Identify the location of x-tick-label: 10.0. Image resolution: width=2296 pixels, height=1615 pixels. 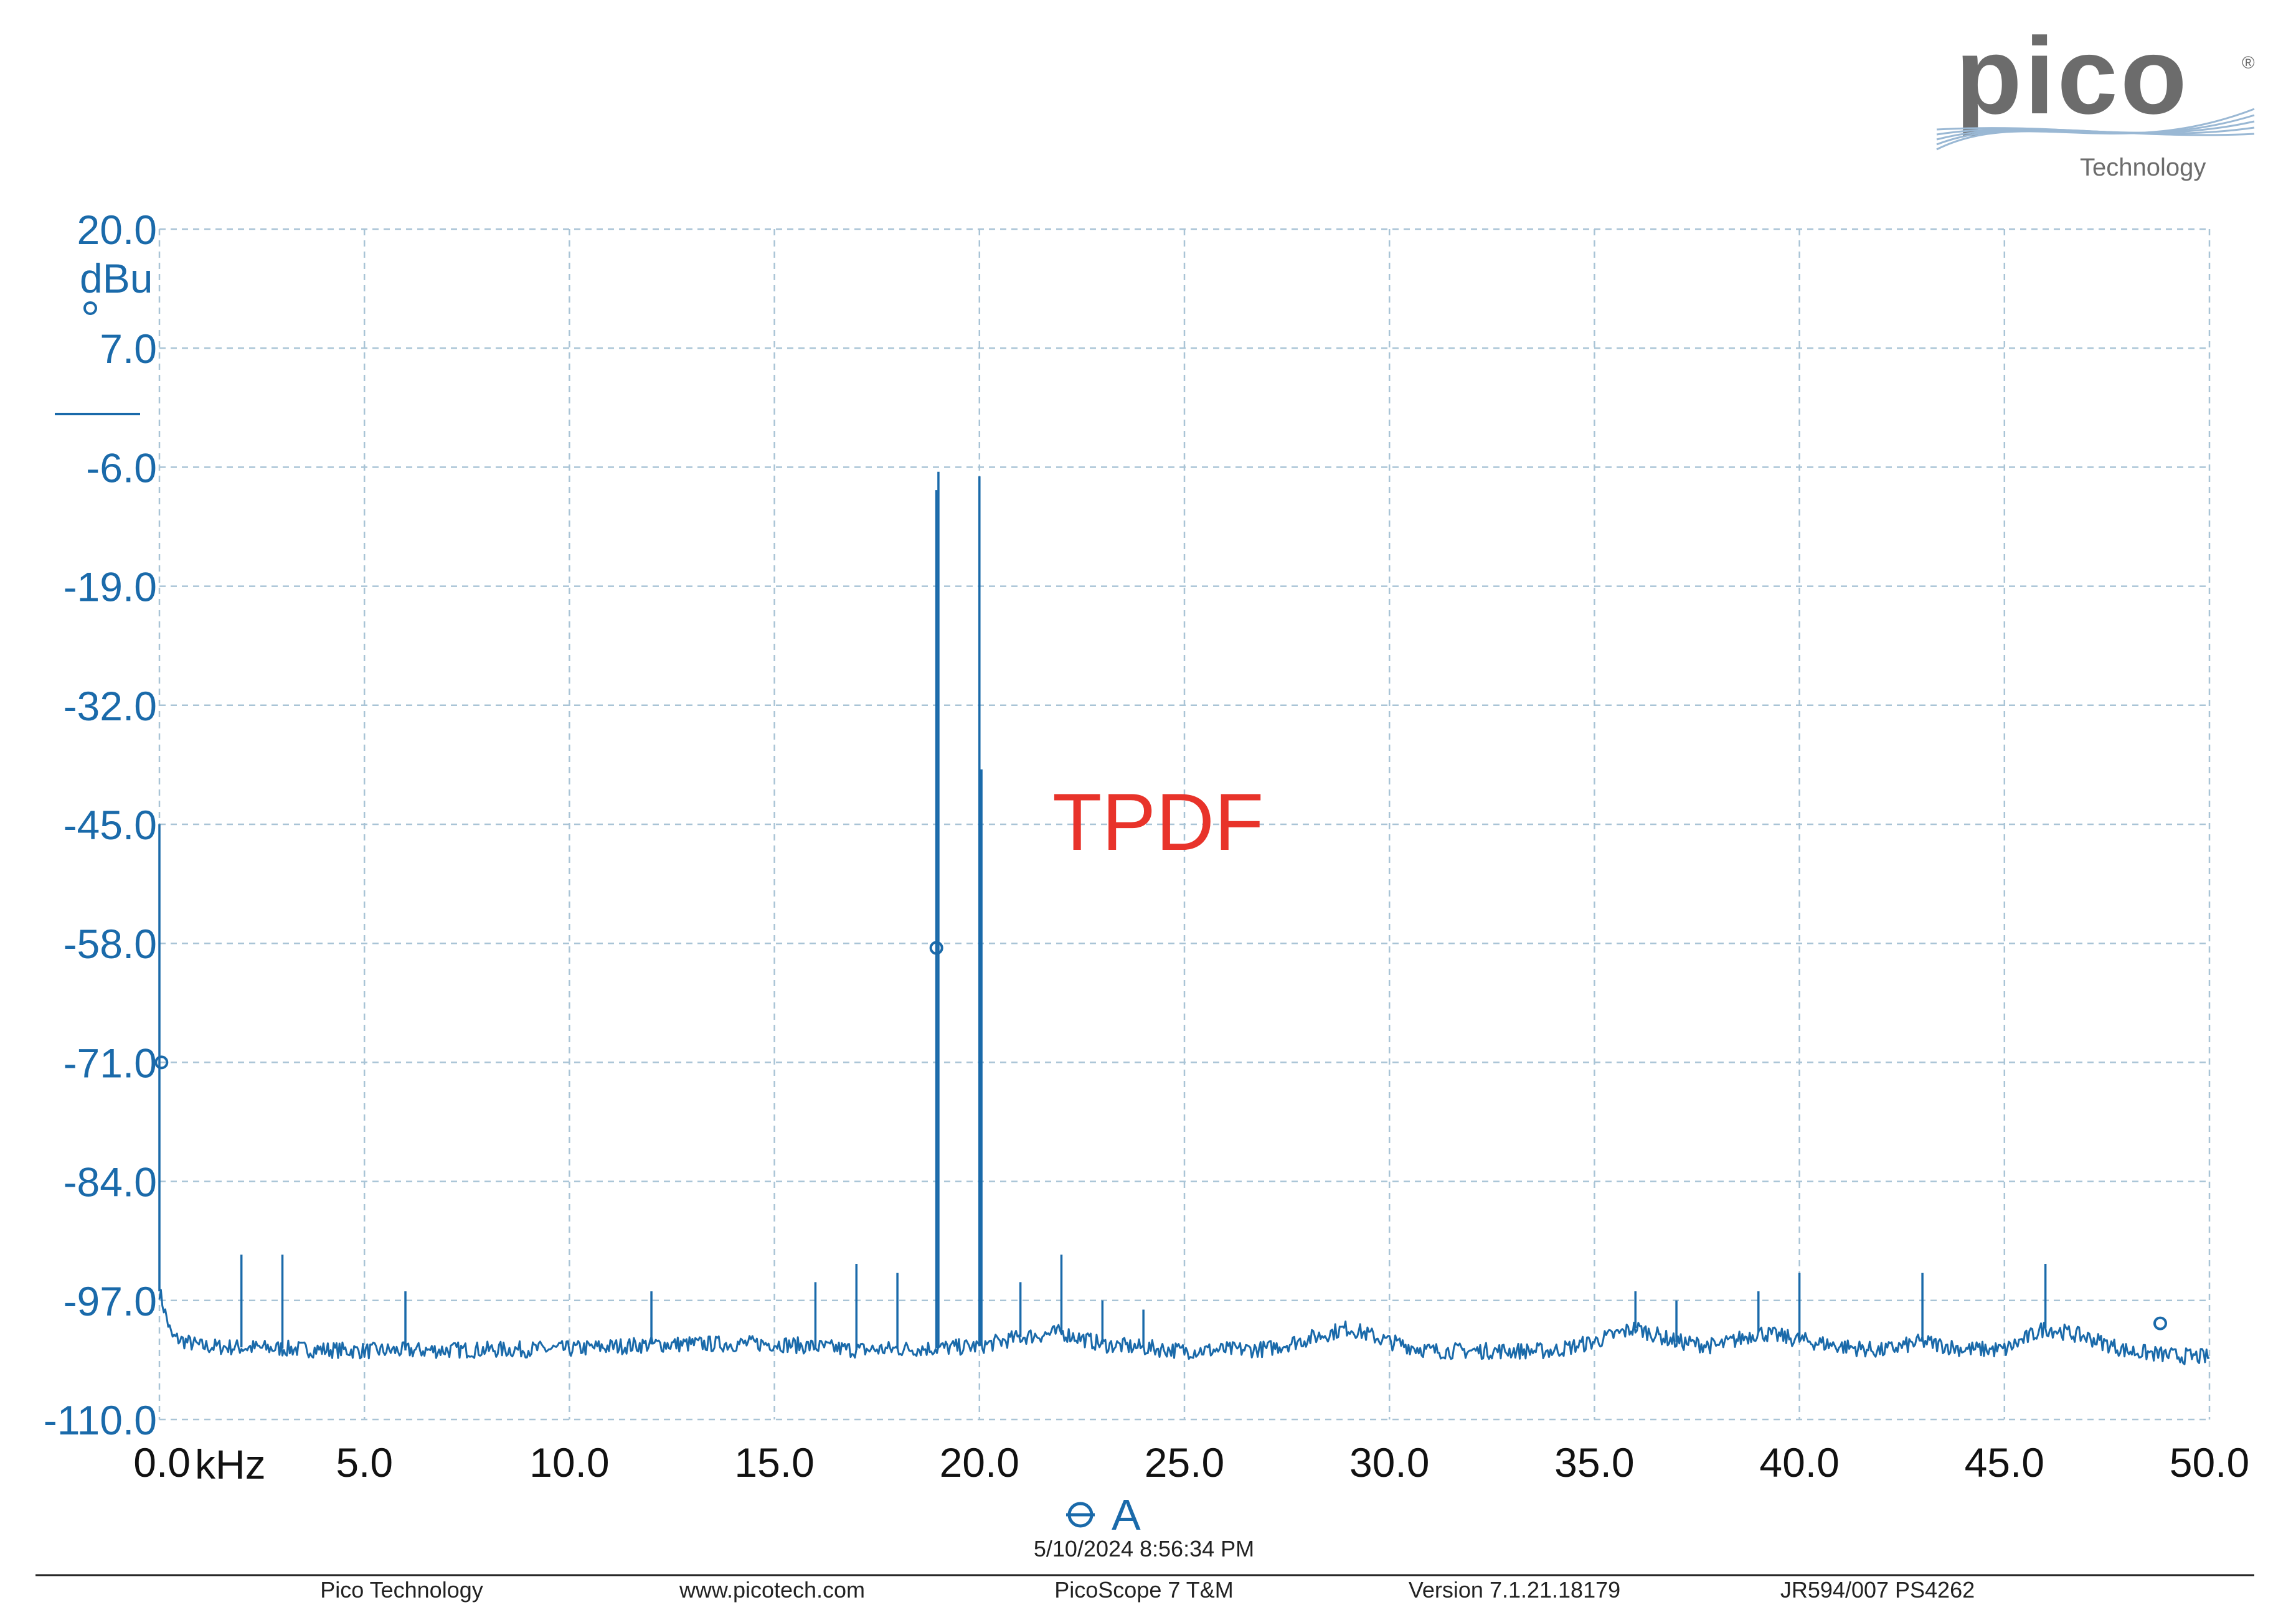
(569, 1463).